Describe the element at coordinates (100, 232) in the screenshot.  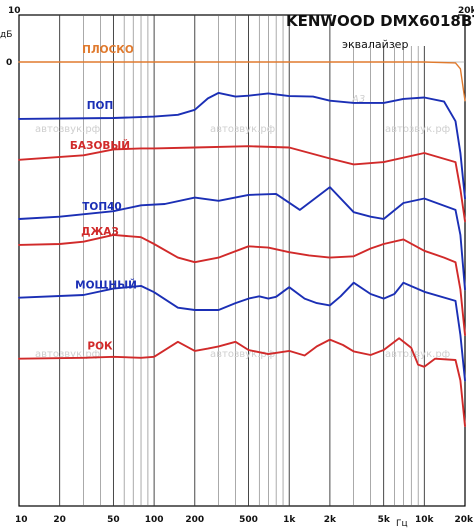
I see `series-label-4: ДЖАЗ` at that location.